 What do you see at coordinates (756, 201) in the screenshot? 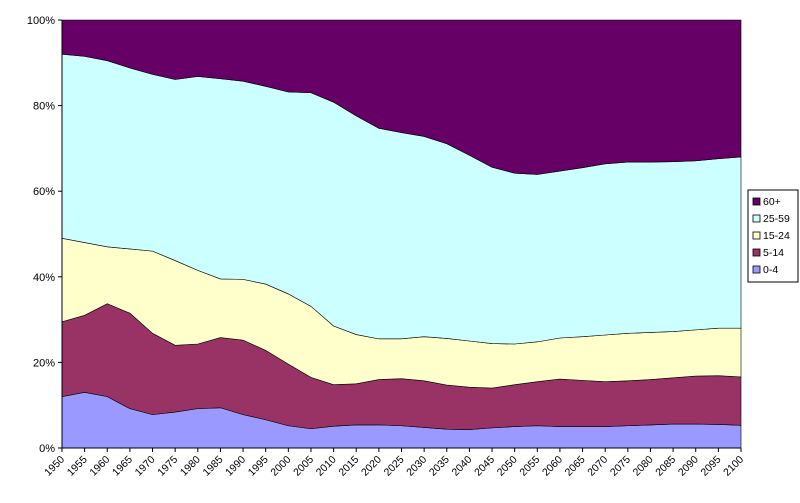
I see `legend-swatch-60plus` at bounding box center [756, 201].